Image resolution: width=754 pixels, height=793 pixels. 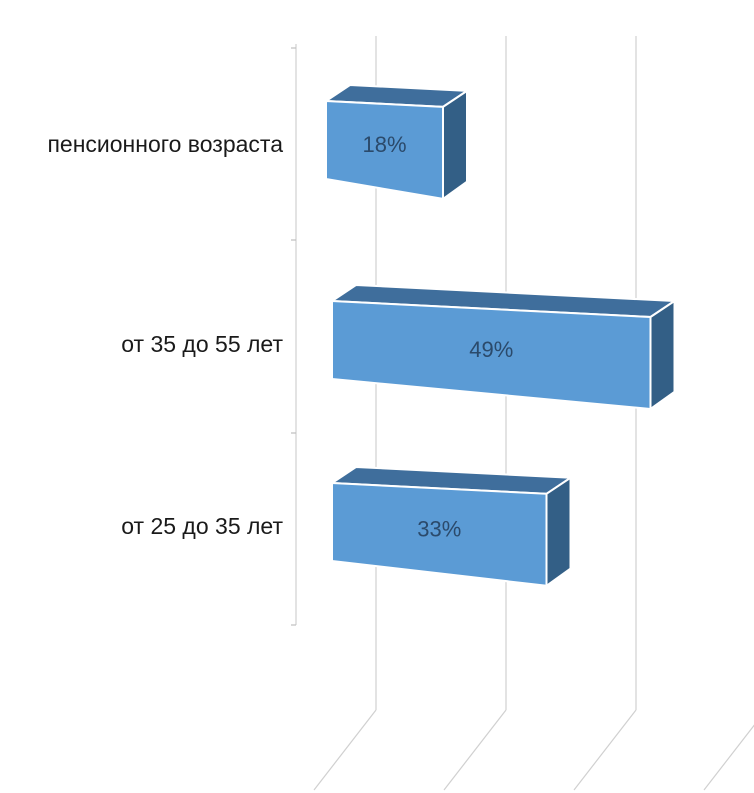 What do you see at coordinates (439, 528) in the screenshot?
I see `data-label: 33%` at bounding box center [439, 528].